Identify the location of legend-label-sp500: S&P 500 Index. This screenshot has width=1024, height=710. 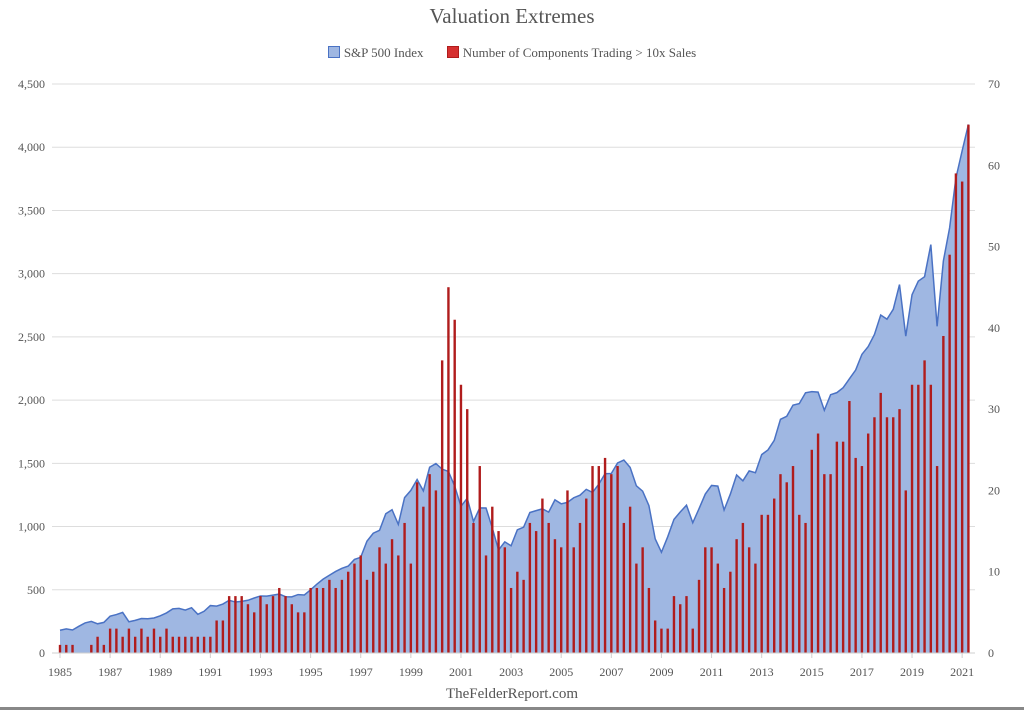
(383, 52).